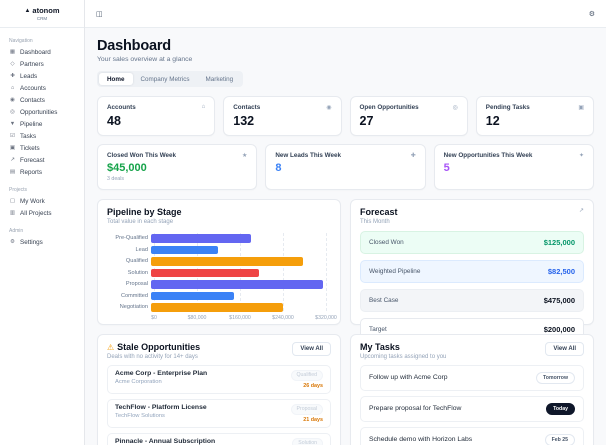 The height and width of the screenshot is (445, 606). What do you see at coordinates (42, 124) in the screenshot?
I see `sidebar-item-pipeline: ▼ Pipeline` at bounding box center [42, 124].